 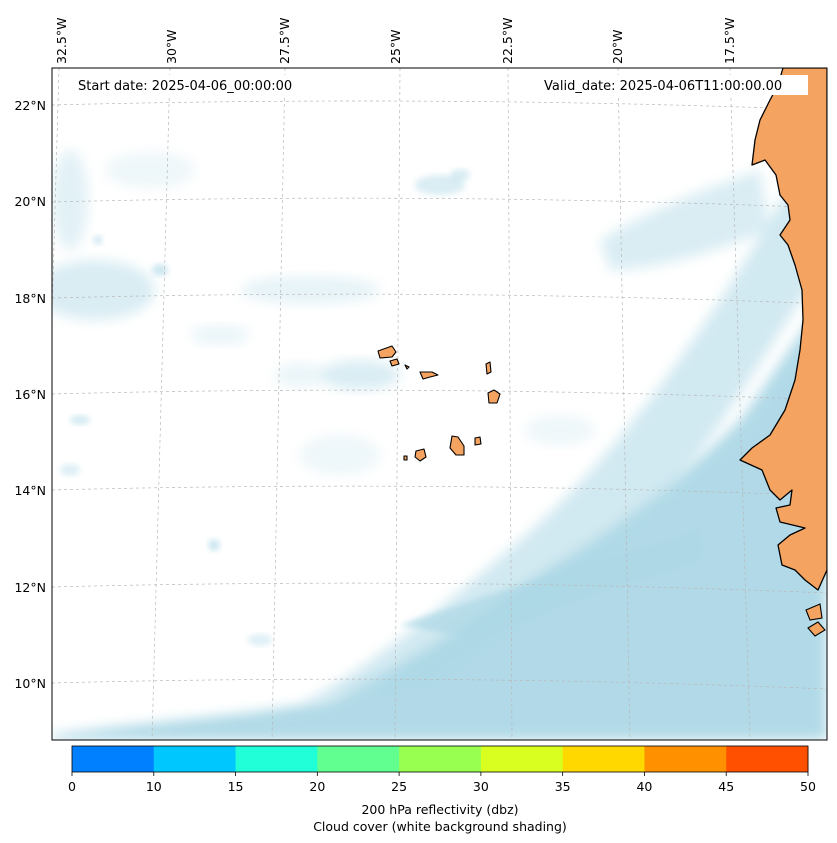 What do you see at coordinates (317, 786) in the screenshot?
I see `colorbar-tick-label: 20` at bounding box center [317, 786].